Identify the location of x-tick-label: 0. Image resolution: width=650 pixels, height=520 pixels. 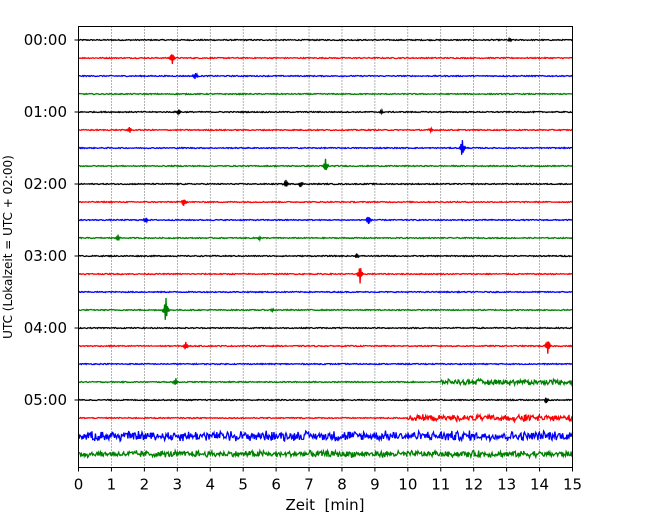
(79, 485).